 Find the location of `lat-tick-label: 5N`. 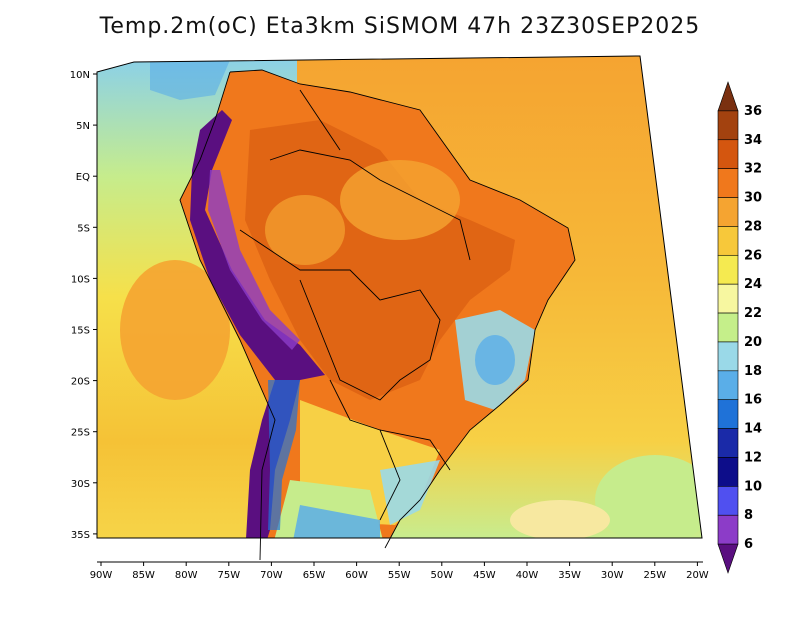

lat-tick-label: 5N is located at coordinates (83, 126).